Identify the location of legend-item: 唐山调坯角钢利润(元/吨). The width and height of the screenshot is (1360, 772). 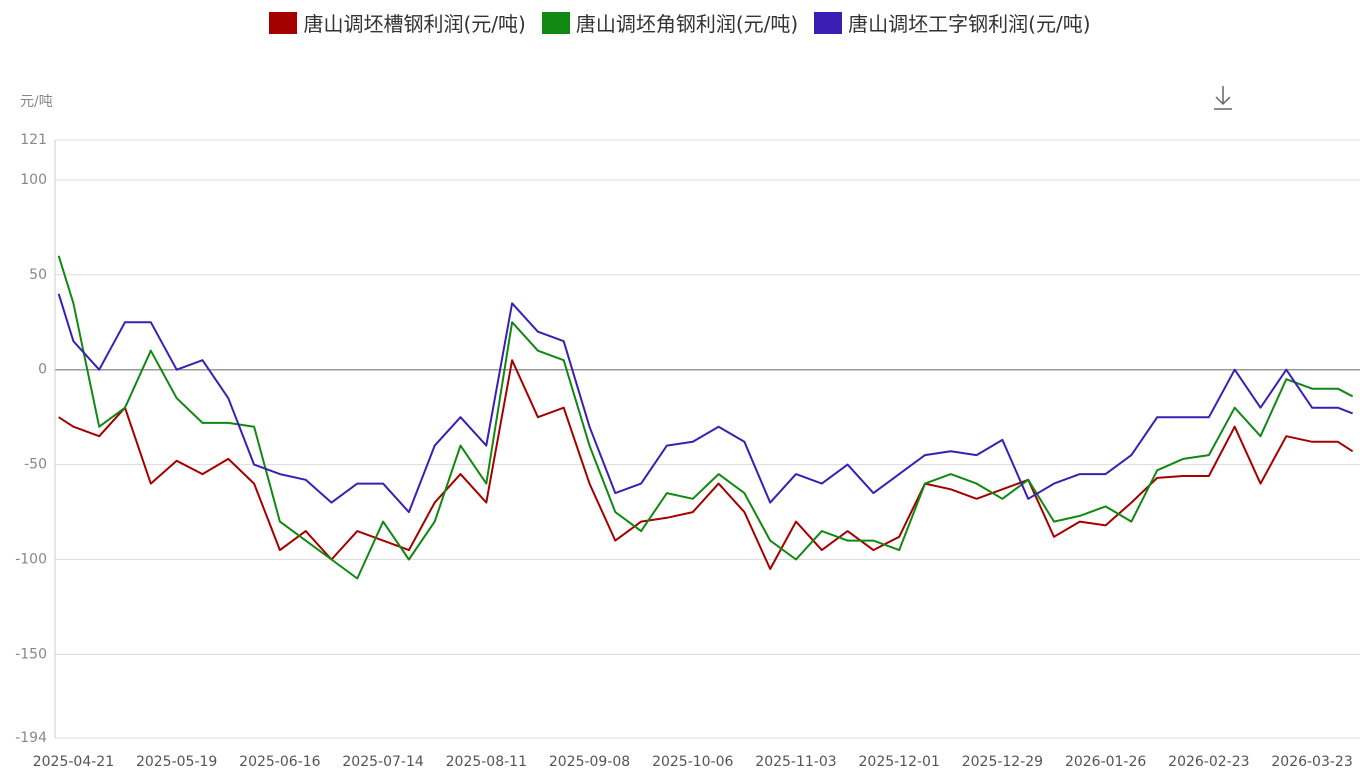
(670, 22).